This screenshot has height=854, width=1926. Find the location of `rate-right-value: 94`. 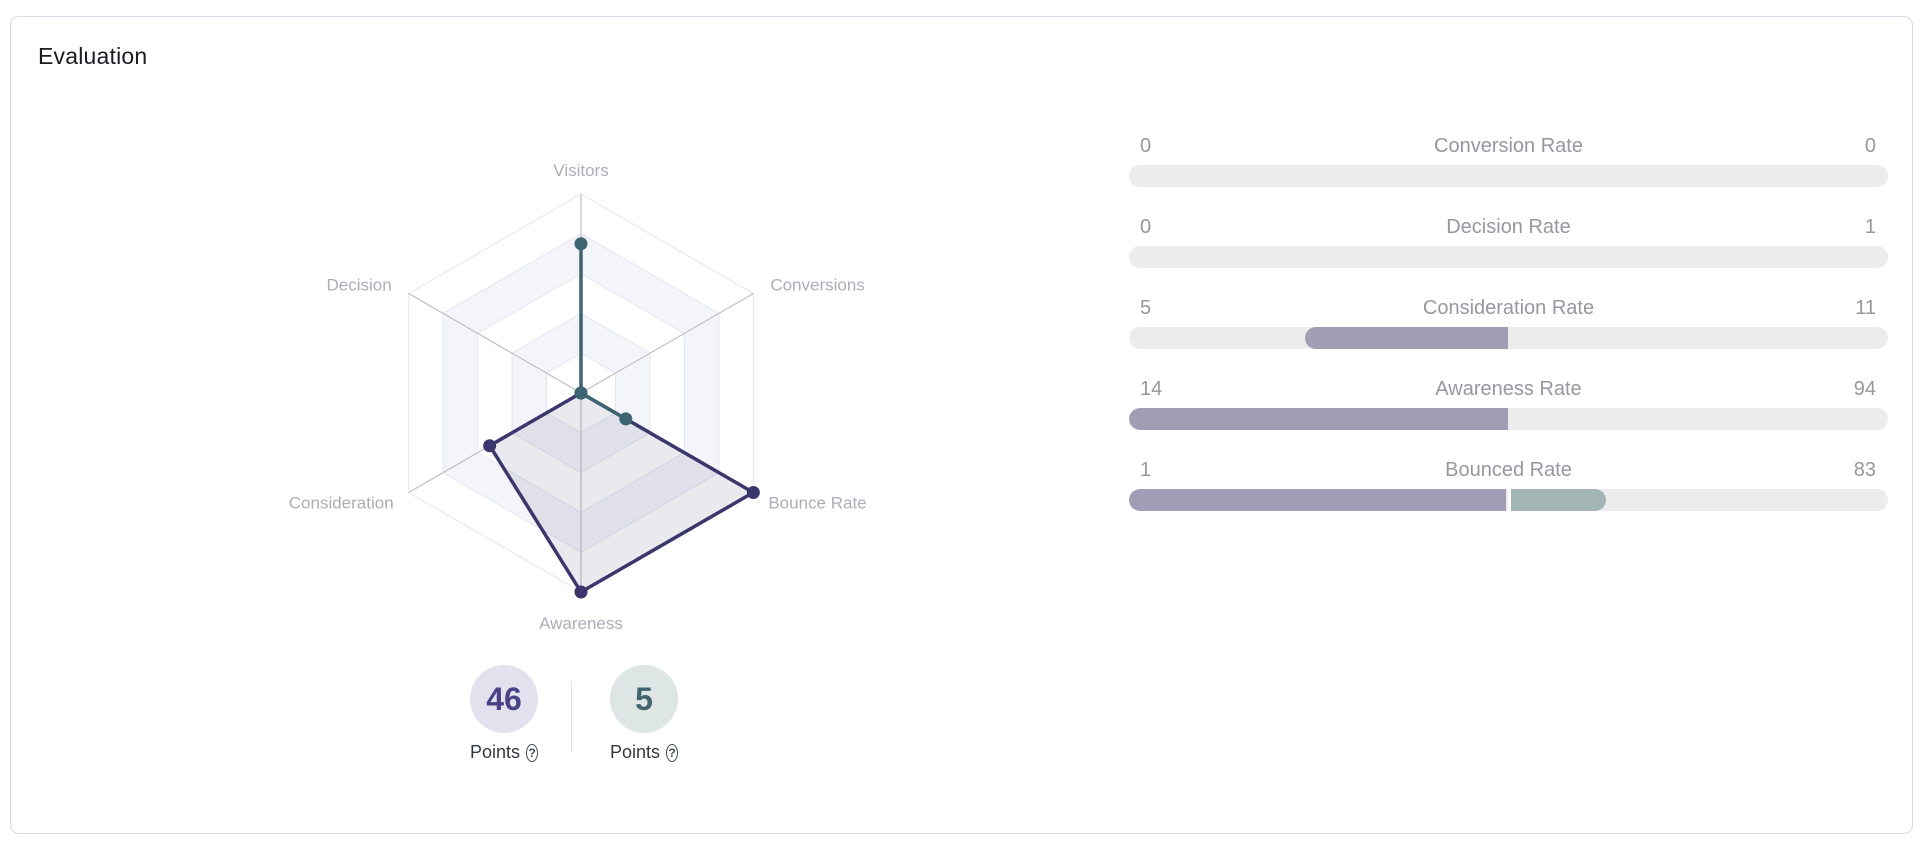

rate-right-value: 94 is located at coordinates (1864, 389).